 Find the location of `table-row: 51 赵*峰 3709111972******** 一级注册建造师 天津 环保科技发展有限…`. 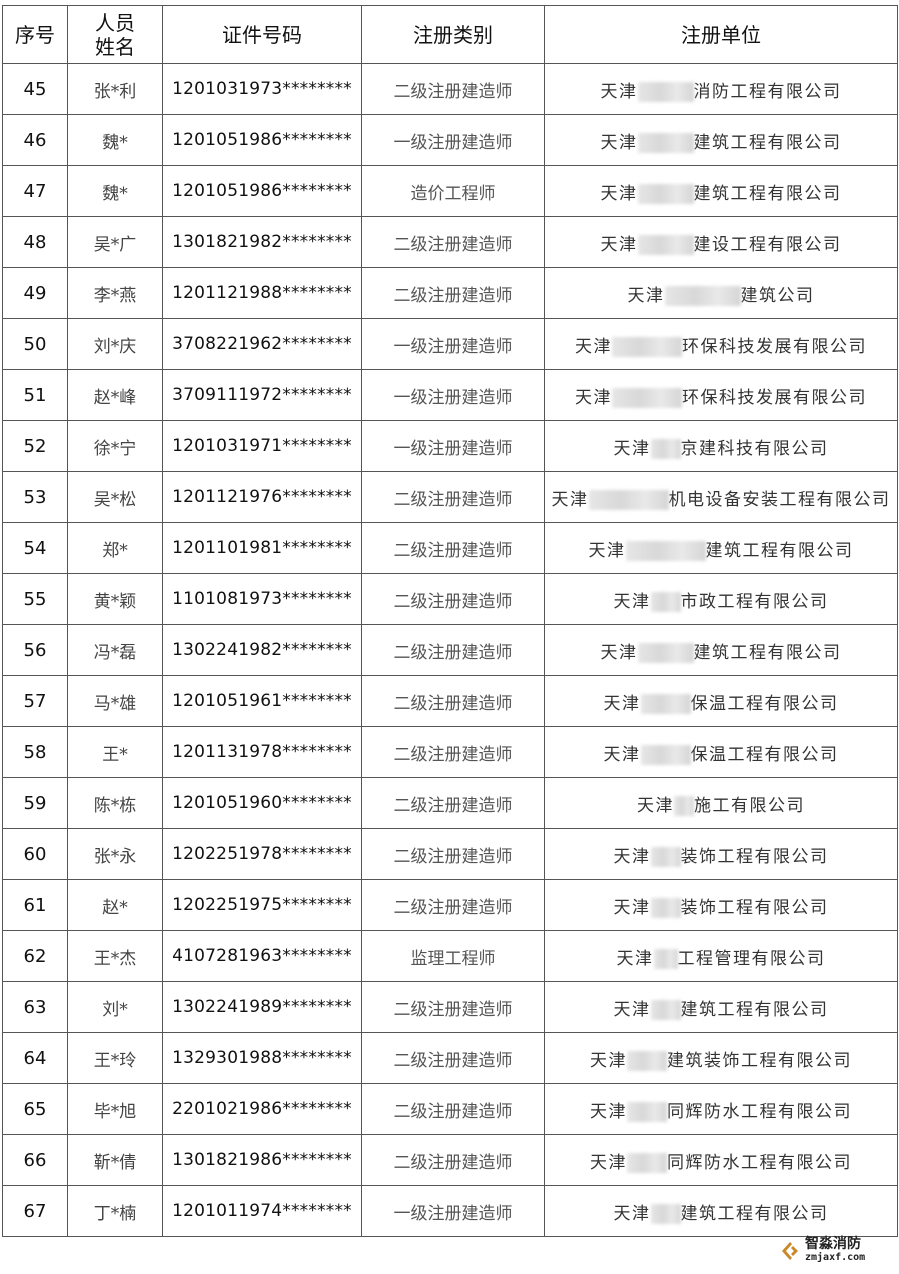

table-row: 51 赵*峰 3709111972******** 一级注册建造师 天津 环保科技发展有限… is located at coordinates (450, 395).